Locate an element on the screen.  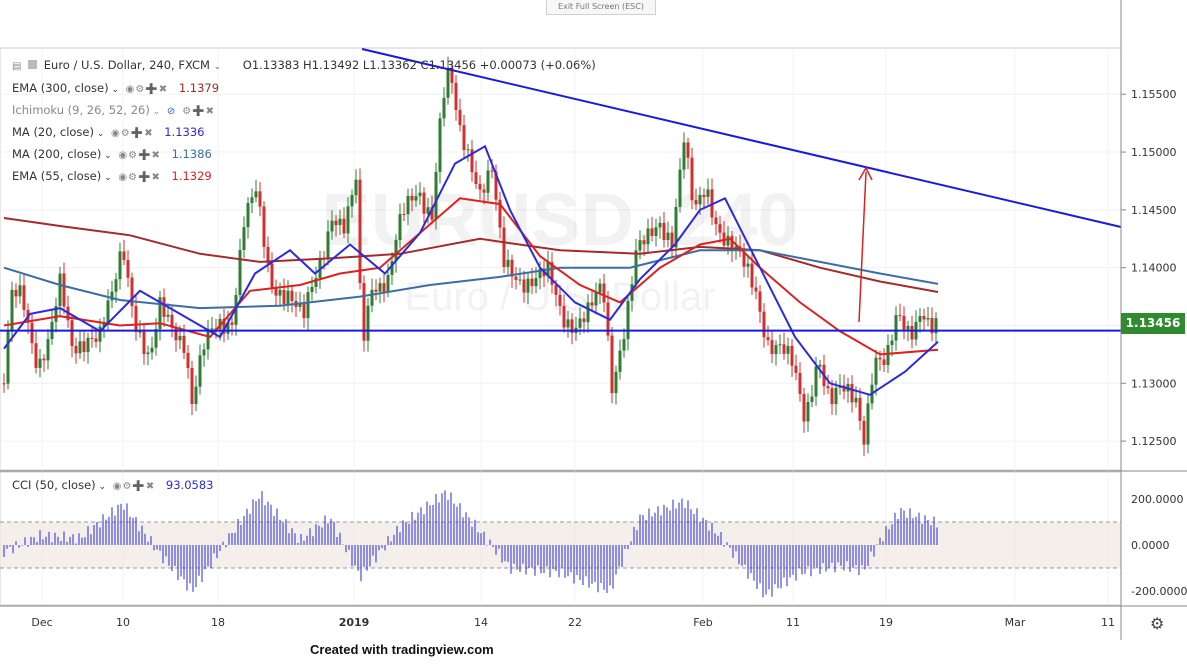
time-tick-label: 2019 is located at coordinates (354, 622).